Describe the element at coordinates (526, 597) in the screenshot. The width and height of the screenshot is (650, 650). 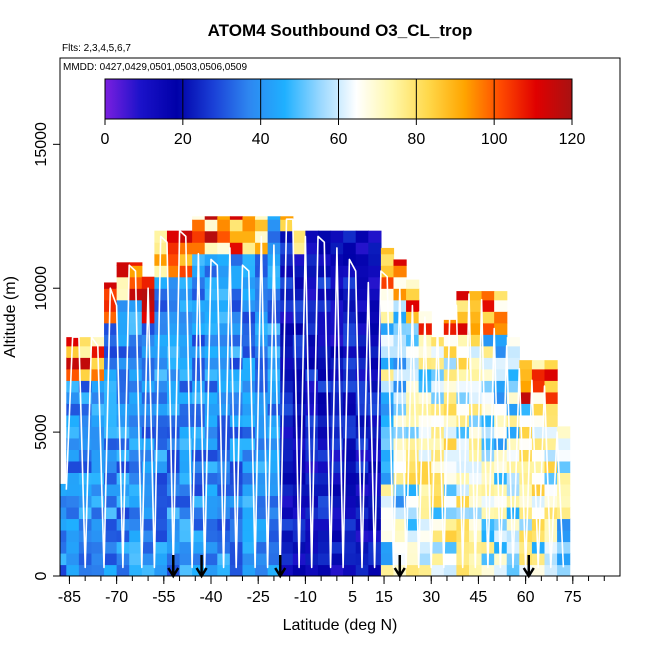
I see `x-tick-label: 60` at that location.